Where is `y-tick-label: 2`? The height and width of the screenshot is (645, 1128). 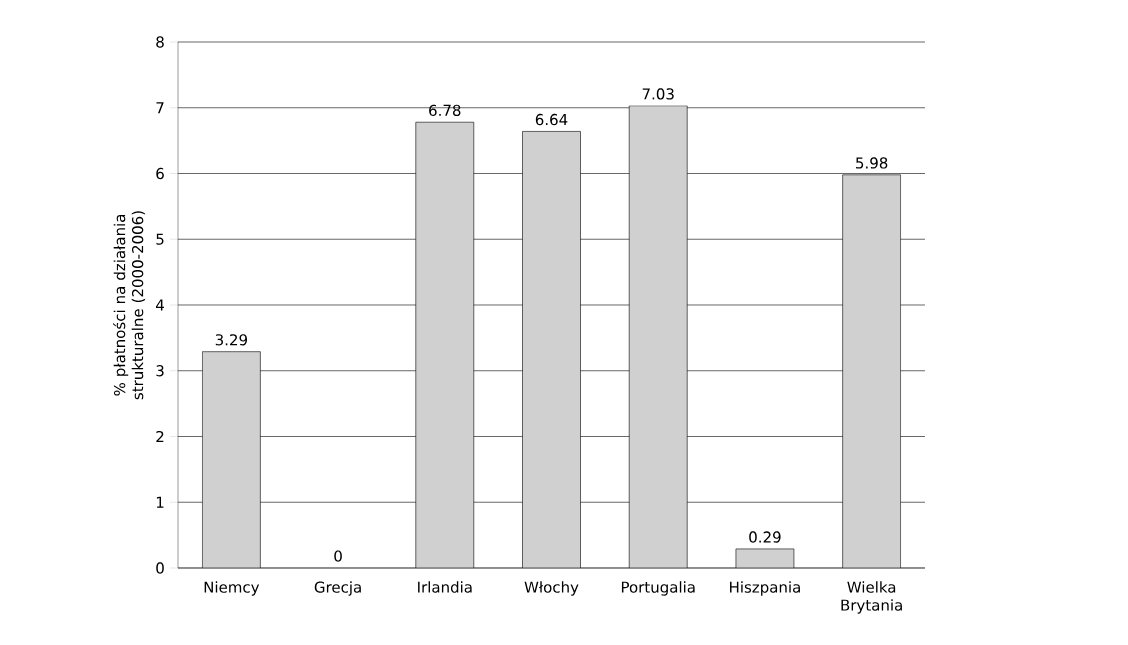
y-tick-label: 2 is located at coordinates (160, 436).